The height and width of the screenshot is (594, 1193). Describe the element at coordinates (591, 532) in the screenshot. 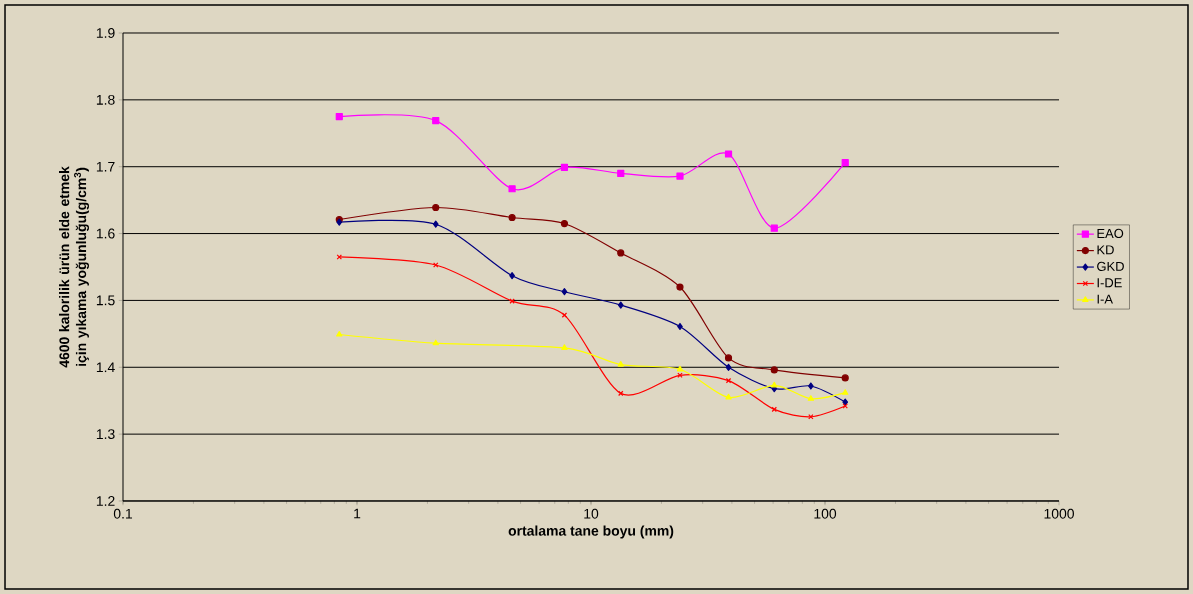

I see `x-axis-title: ortalama tane boyu (mm)` at that location.